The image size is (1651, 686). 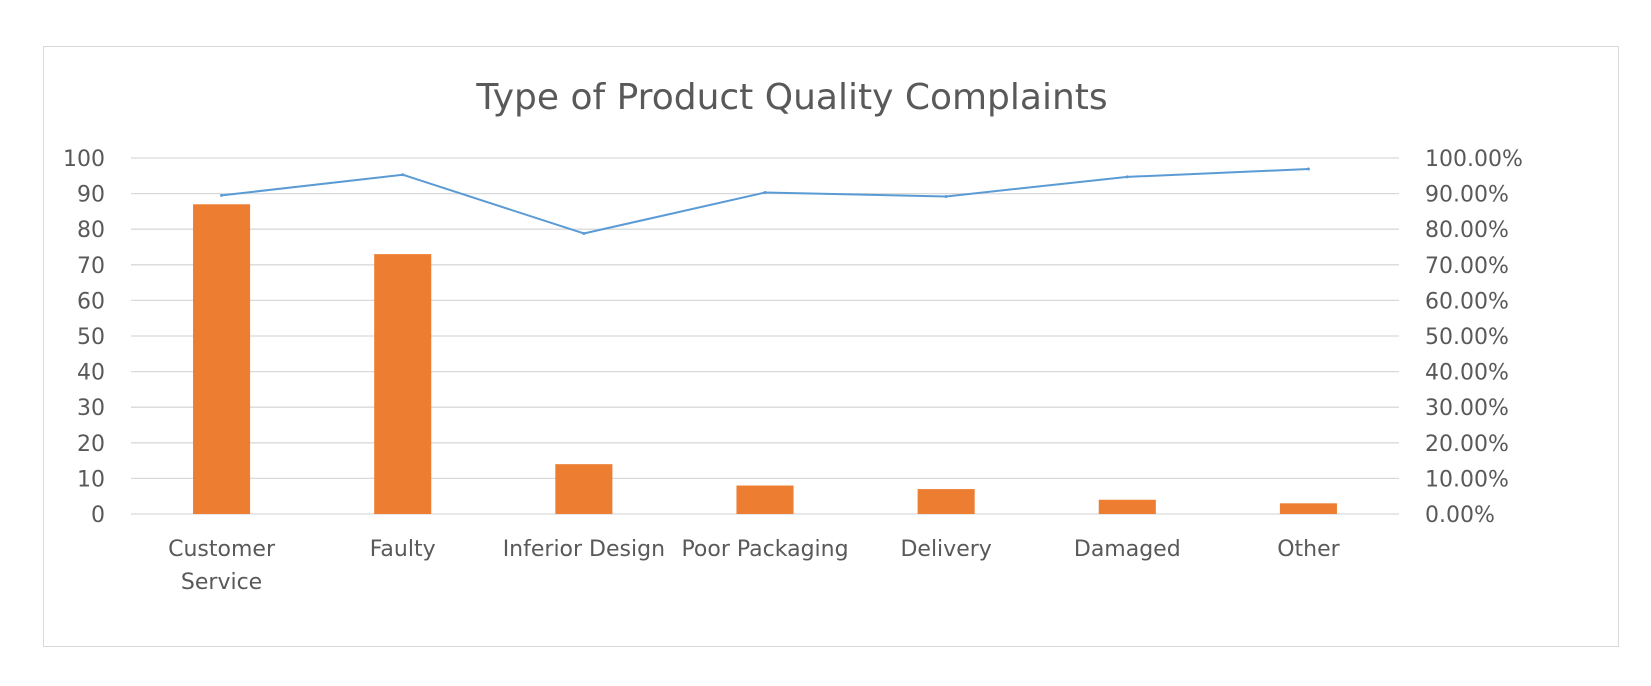 I want to click on category-label: Delivery, so click(x=945, y=549).